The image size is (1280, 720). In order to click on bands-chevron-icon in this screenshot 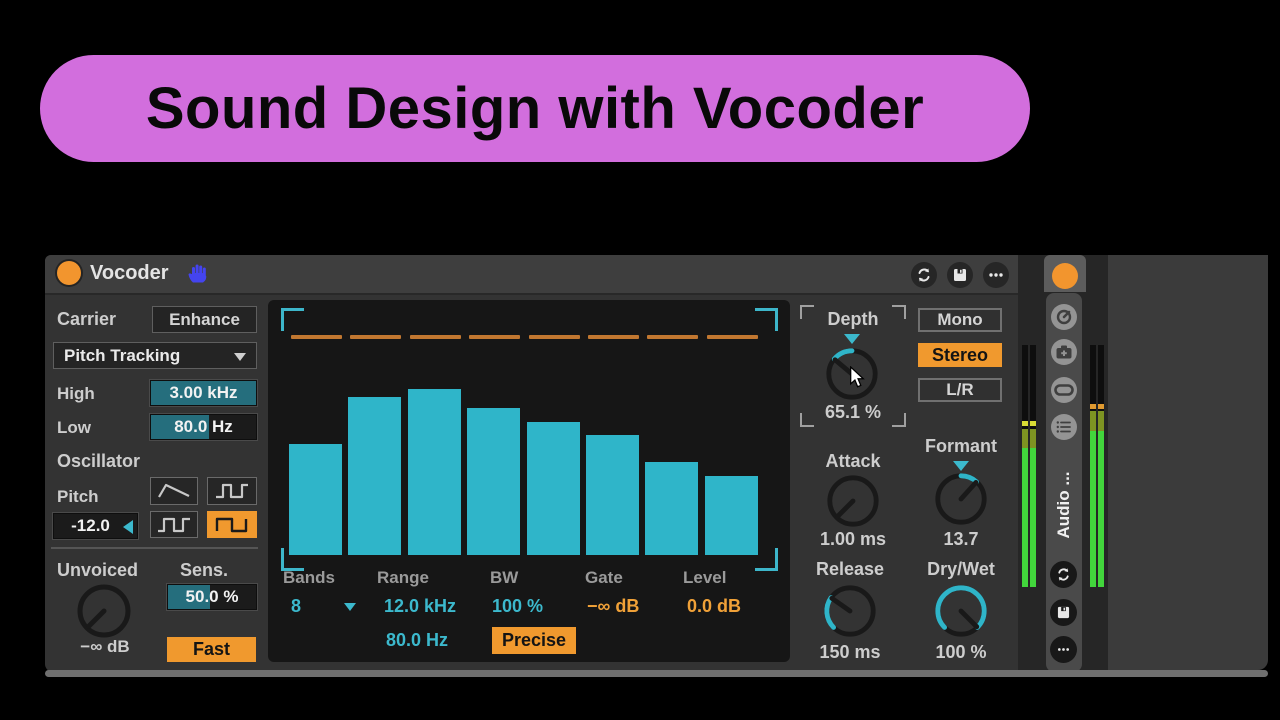, I will do `click(350, 607)`.